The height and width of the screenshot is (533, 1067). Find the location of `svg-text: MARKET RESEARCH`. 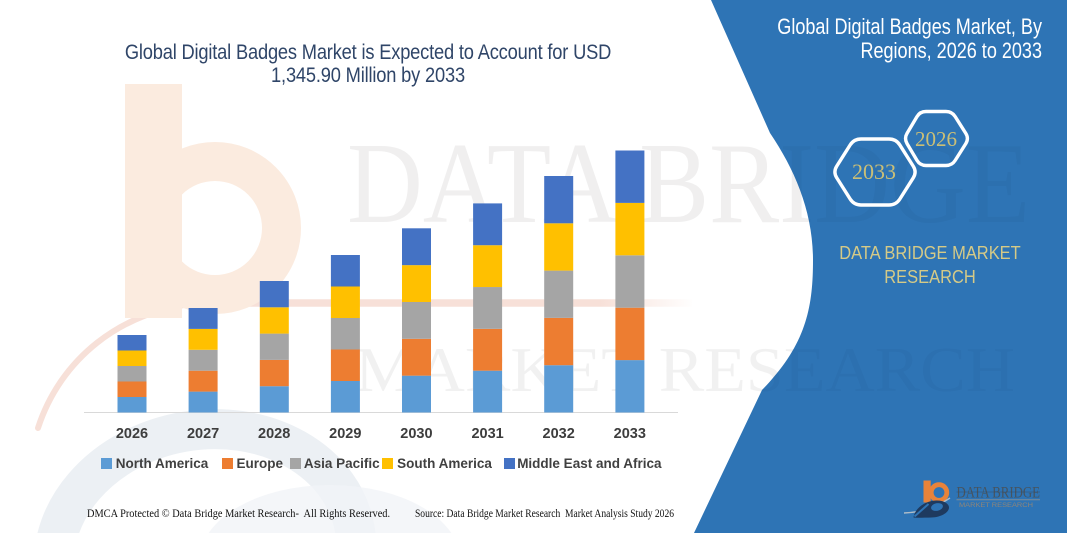

svg-text: MARKET RESEARCH is located at coordinates (996, 505).